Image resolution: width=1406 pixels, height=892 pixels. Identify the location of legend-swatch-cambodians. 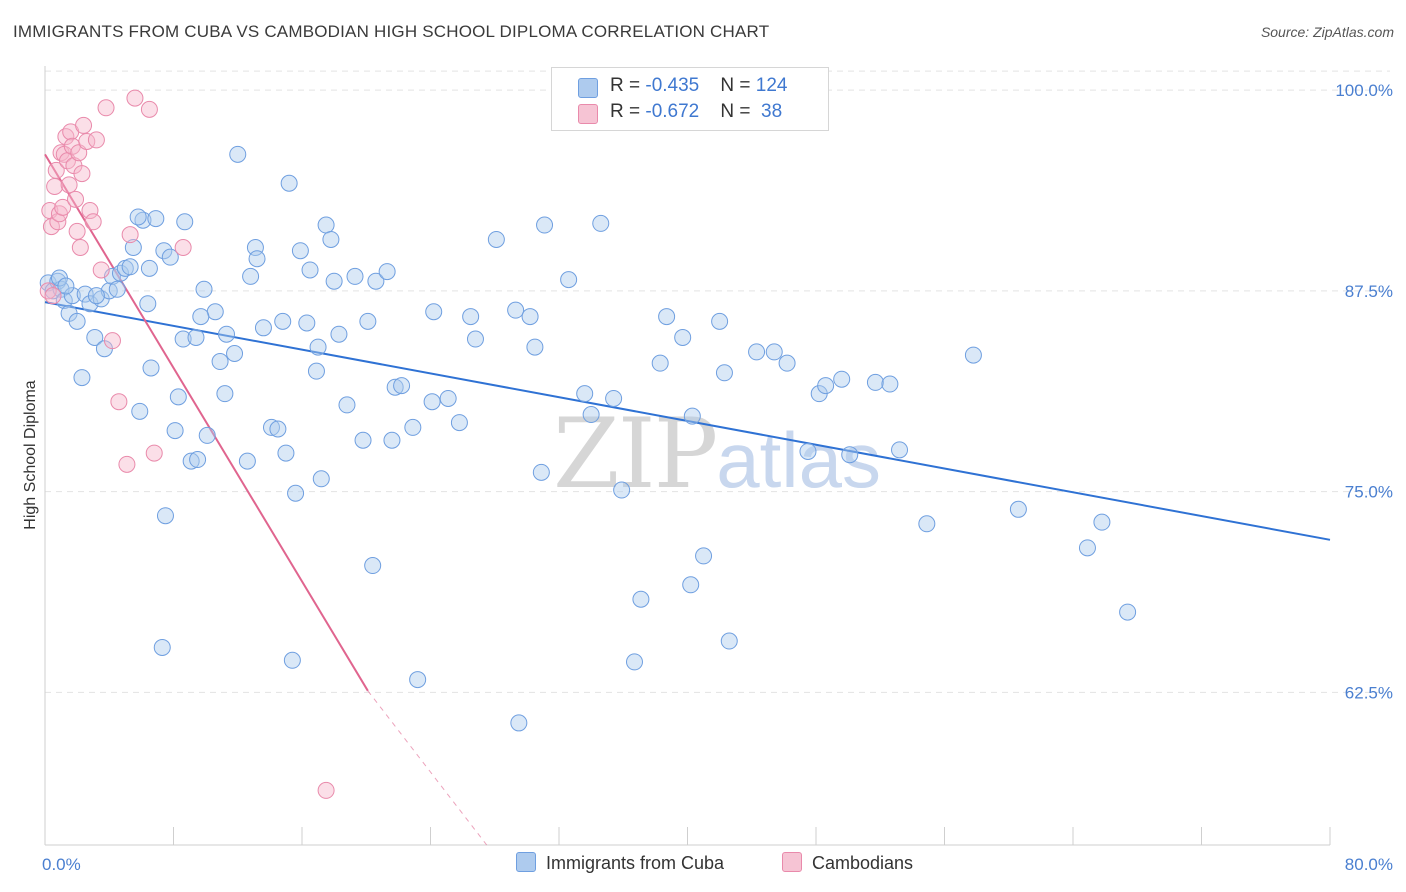
(588, 114).